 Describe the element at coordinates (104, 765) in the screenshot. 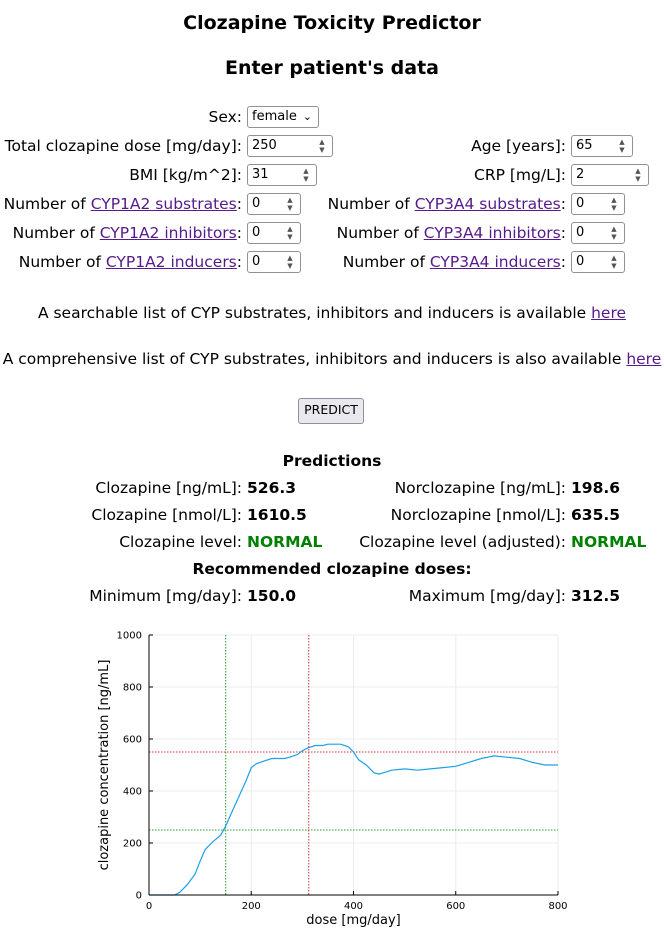

I see `y-axis-label: clozapine concentration [ng/mL]` at that location.